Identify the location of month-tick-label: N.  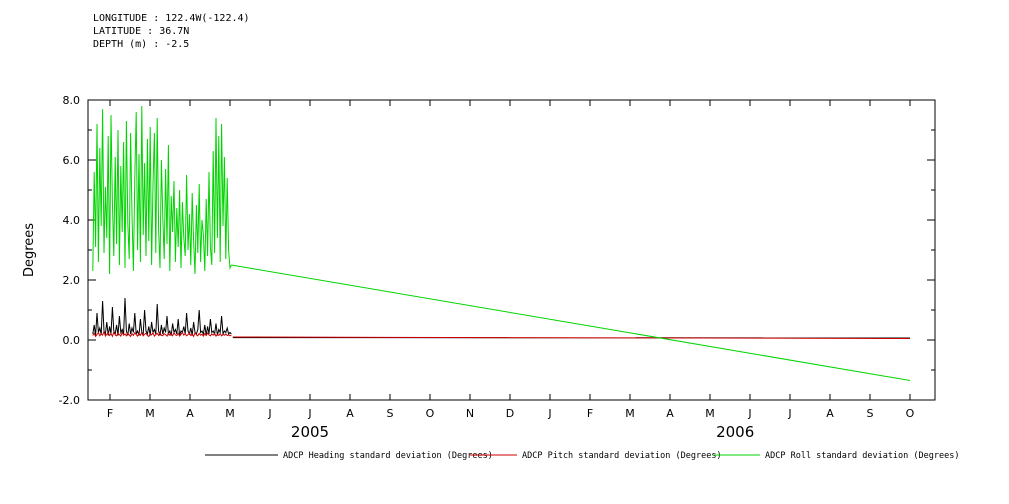
(470, 413).